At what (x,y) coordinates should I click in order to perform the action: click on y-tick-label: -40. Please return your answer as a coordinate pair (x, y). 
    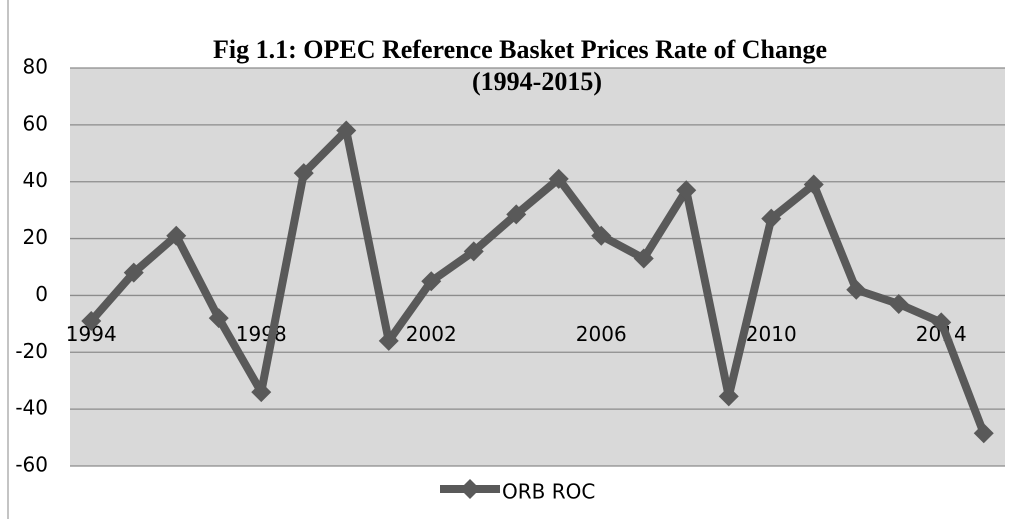
    Looking at the image, I should click on (31, 408).